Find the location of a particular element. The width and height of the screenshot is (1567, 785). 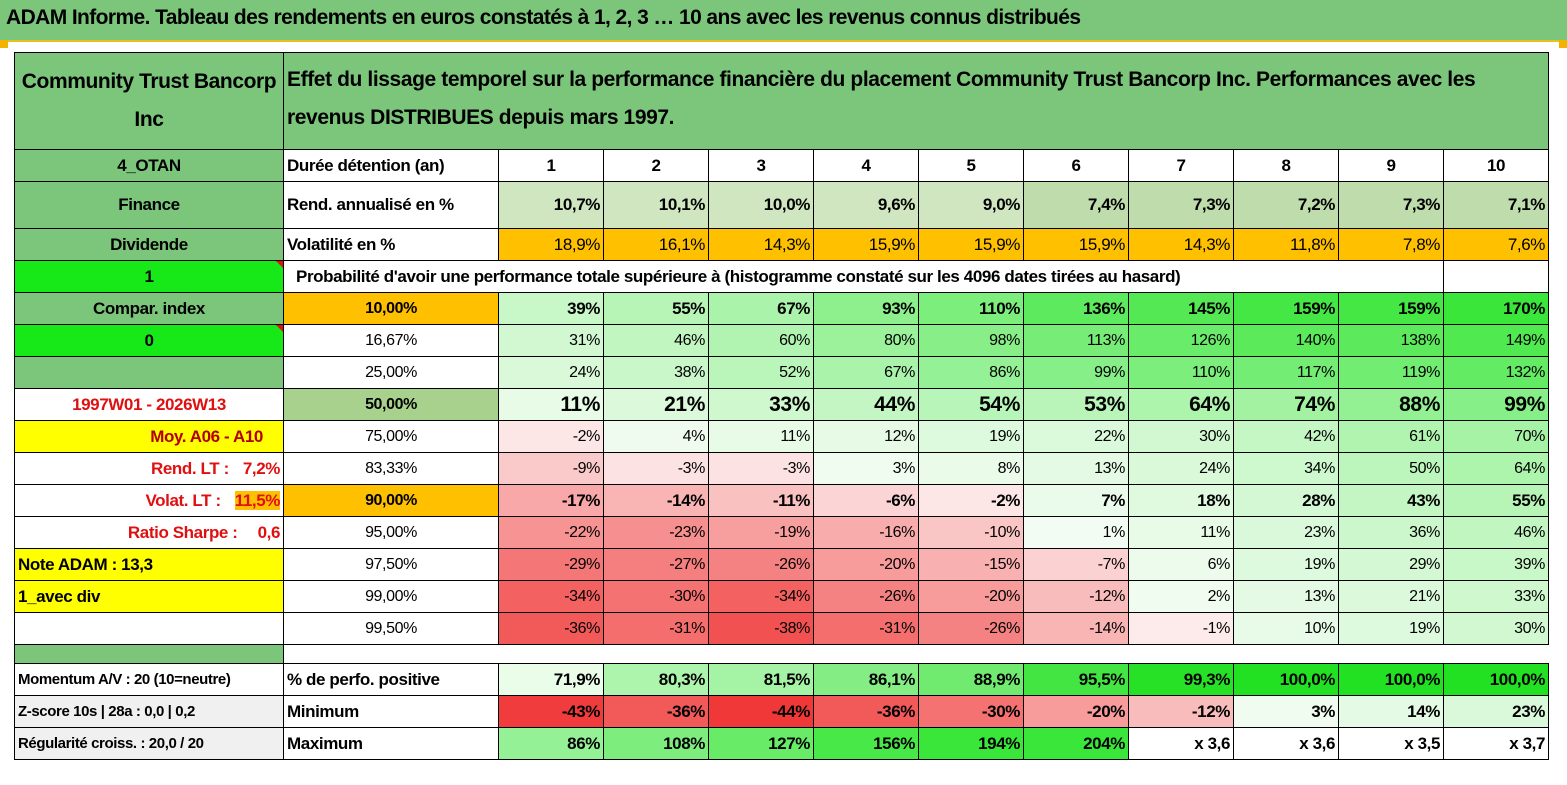

probability-threshold: 25,00% is located at coordinates (391, 372).